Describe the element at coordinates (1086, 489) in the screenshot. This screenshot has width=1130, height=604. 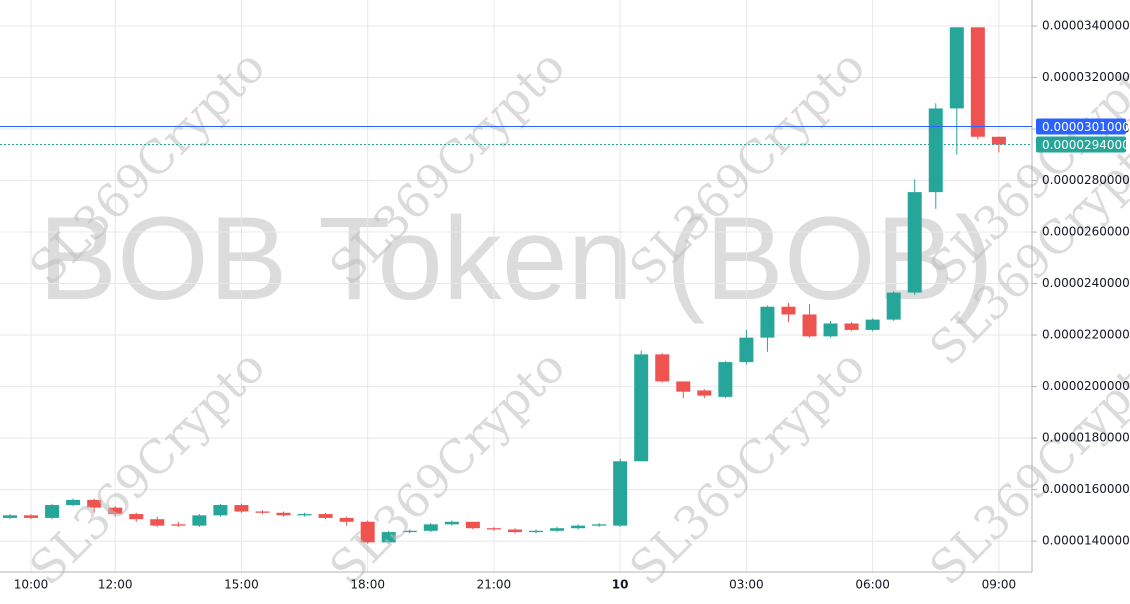
I see `y-tick-label: 0.0000160000` at that location.